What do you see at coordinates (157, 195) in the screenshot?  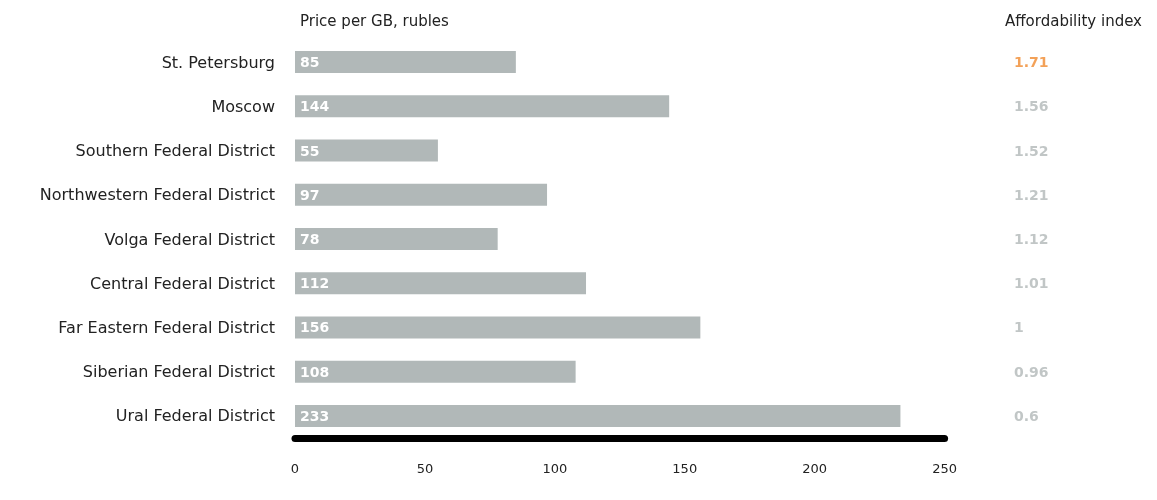 I see `y-tick-label: Northwestern Federal District` at bounding box center [157, 195].